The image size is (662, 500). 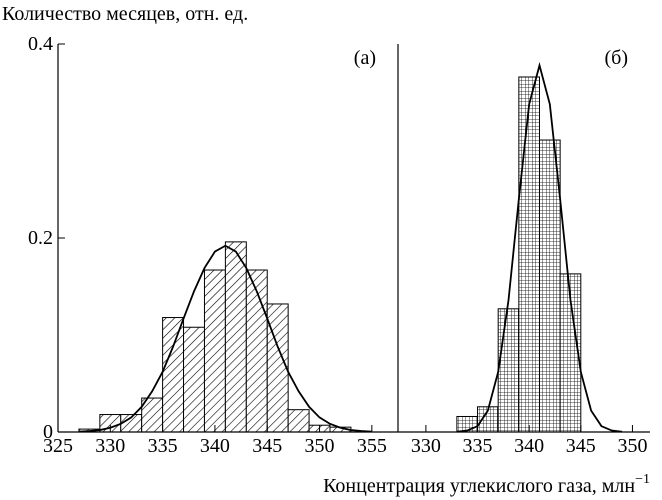 I want to click on x-tick-label: 355, so click(x=372, y=446).